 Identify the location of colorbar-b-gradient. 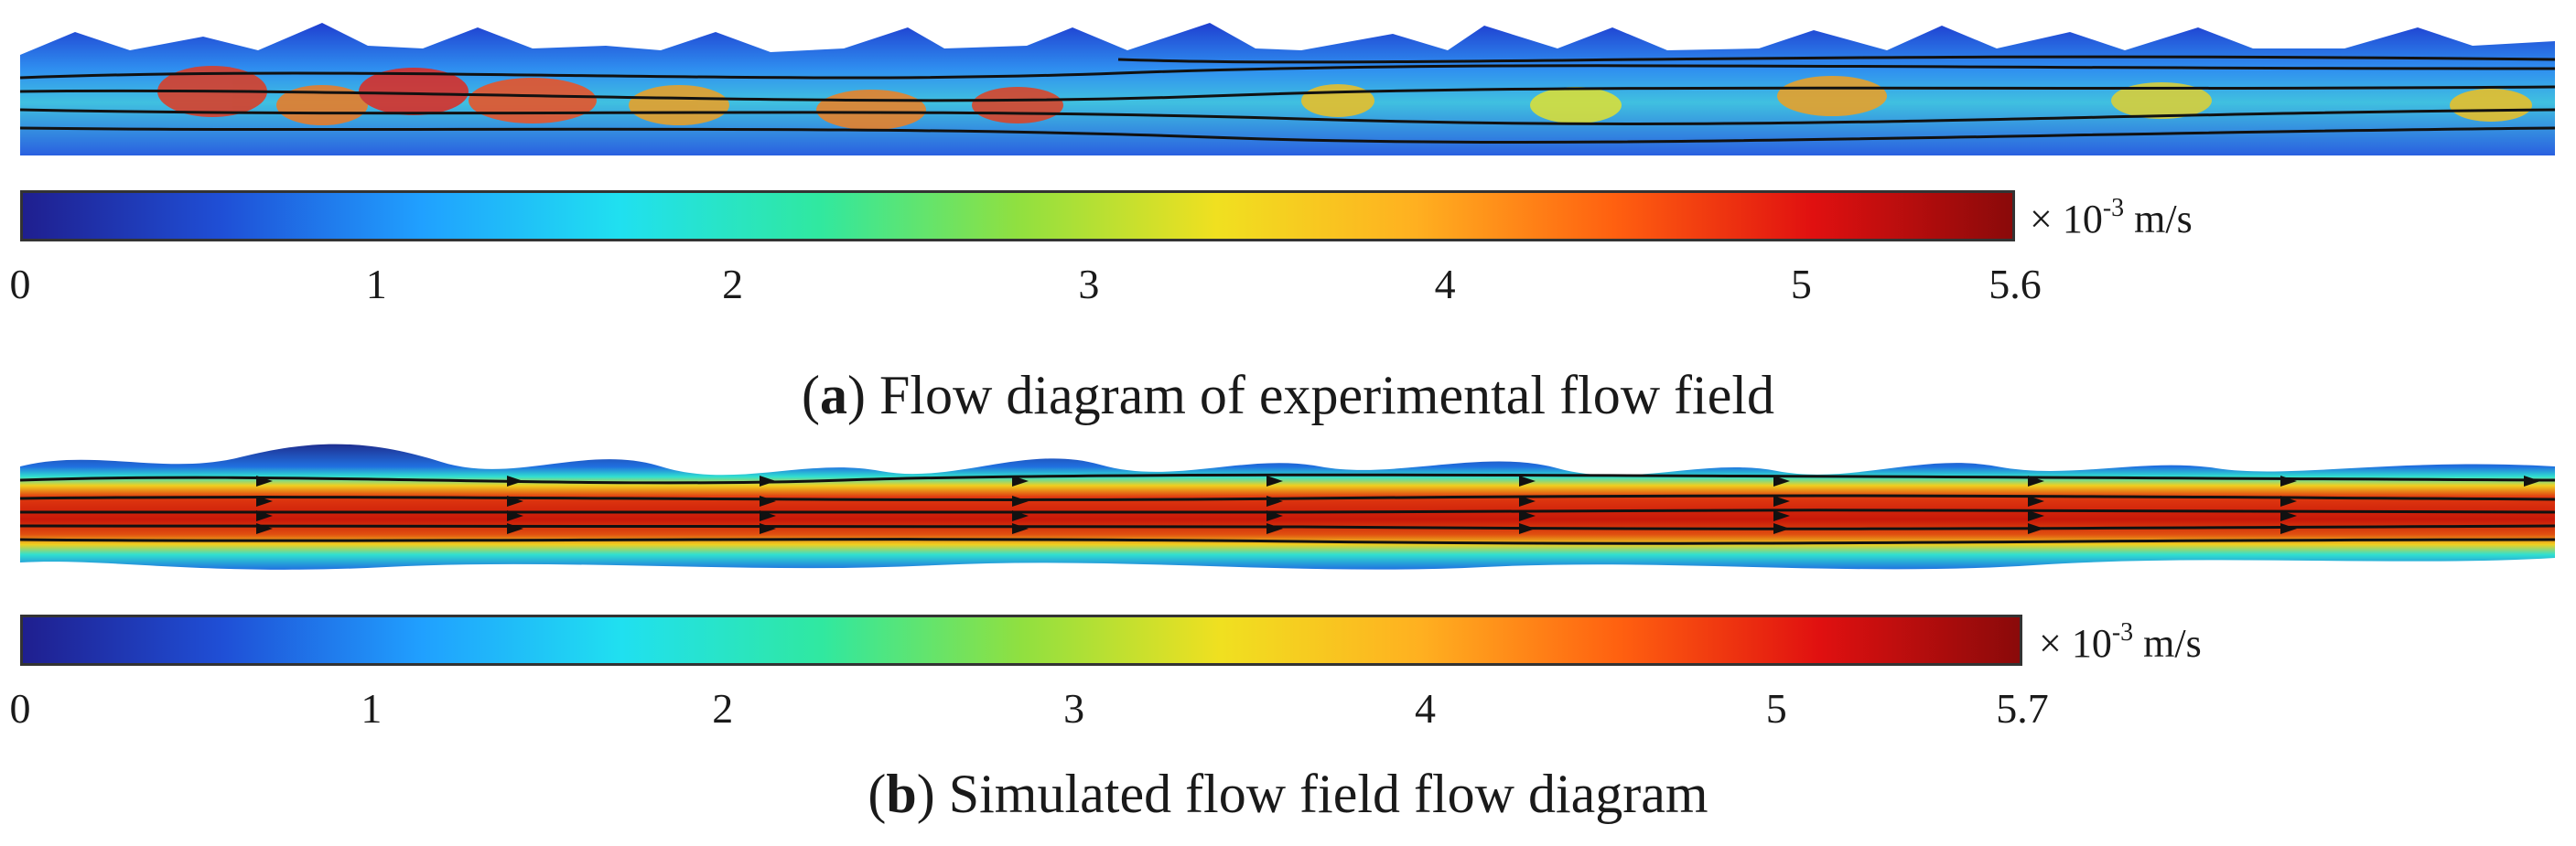
(1021, 640).